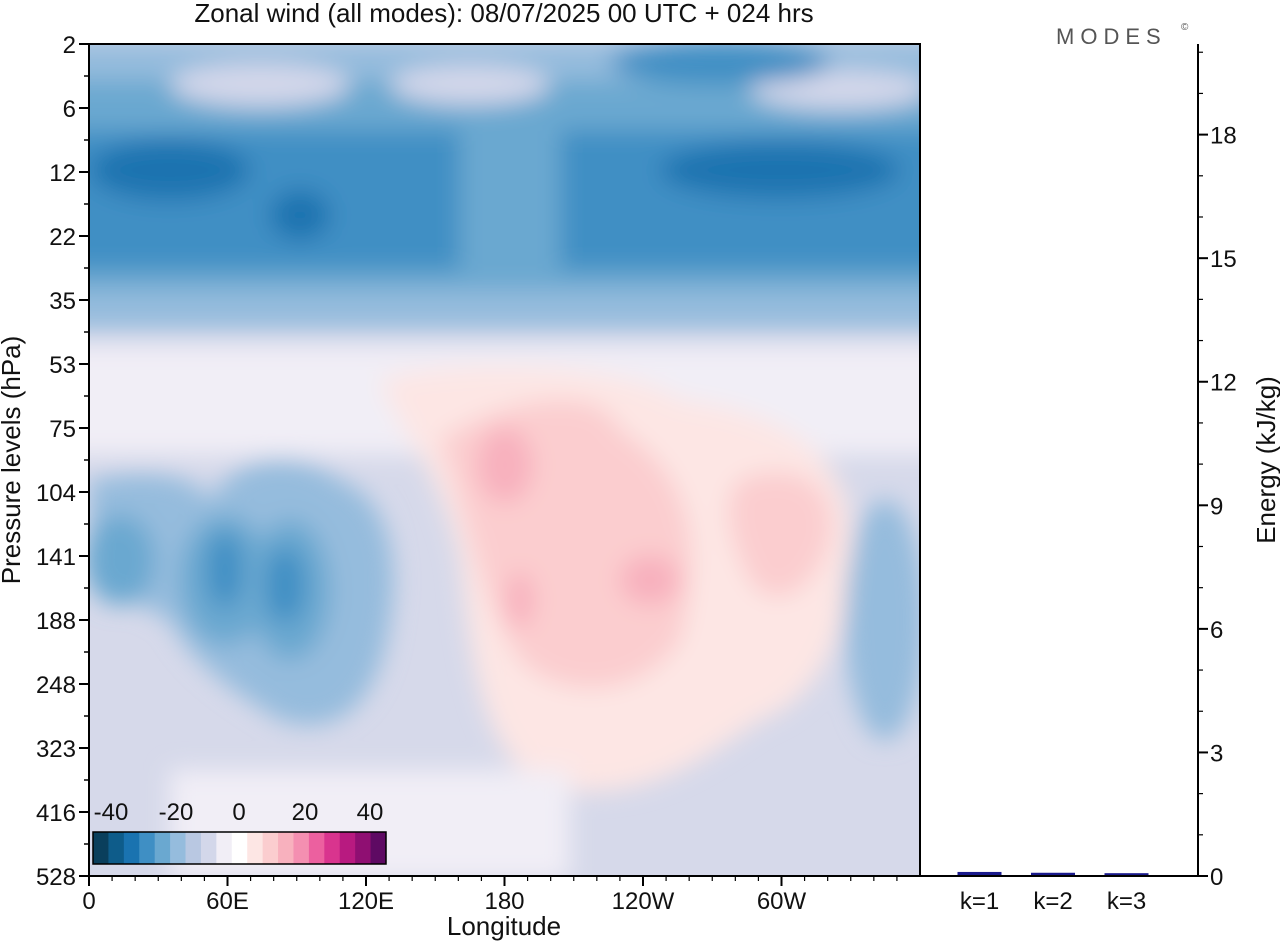  I want to click on energy-category-label: k=3, so click(1126, 901).